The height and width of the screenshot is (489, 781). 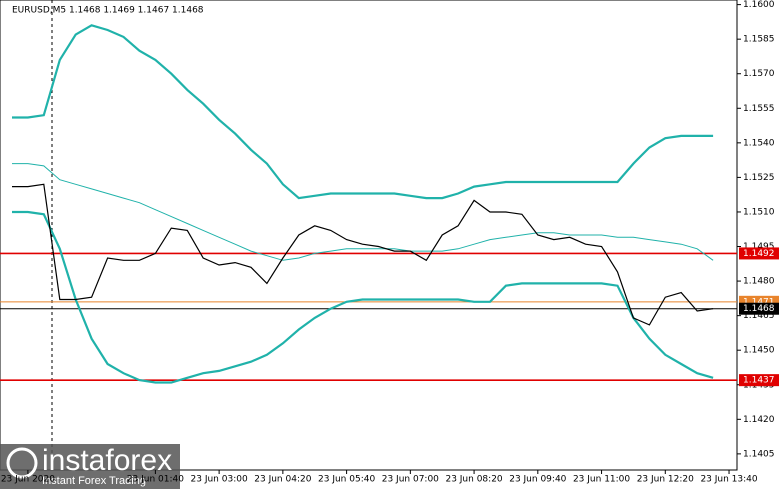 What do you see at coordinates (107, 460) in the screenshot?
I see `logo-name: instaforex` at bounding box center [107, 460].